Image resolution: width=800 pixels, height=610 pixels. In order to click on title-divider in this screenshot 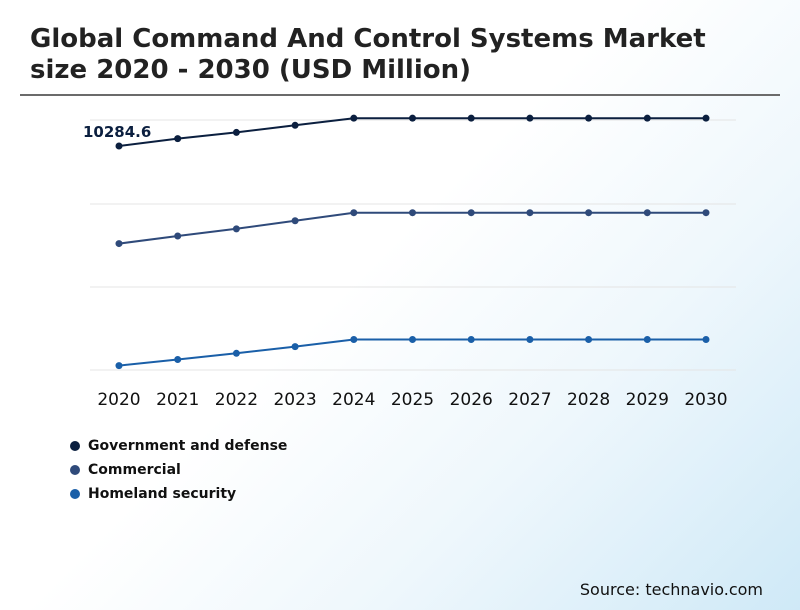, I will do `click(400, 95)`.